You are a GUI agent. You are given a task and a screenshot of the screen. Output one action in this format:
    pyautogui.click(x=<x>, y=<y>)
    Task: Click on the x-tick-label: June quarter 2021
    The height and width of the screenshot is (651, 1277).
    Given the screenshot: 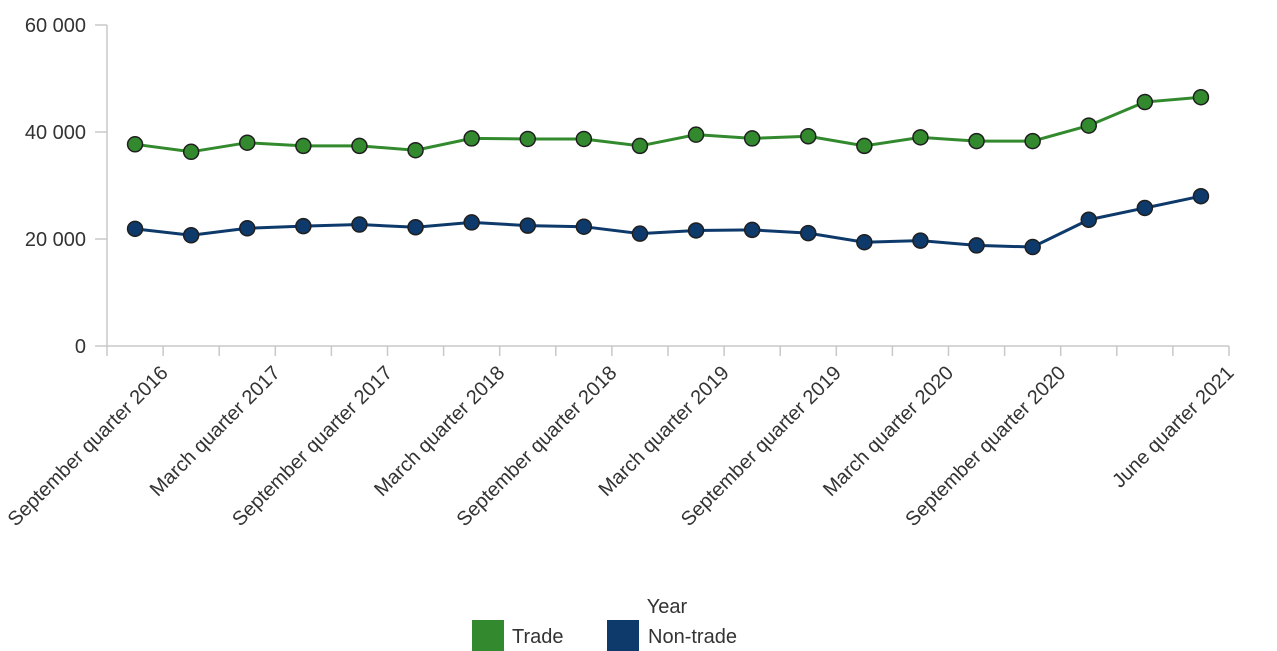 What is the action you would take?
    pyautogui.click(x=1173, y=427)
    